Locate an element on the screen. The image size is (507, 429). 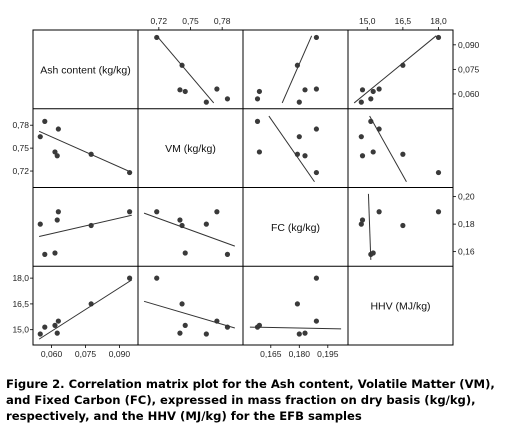
diagonal-label-hhv: HHV (MJ/kg) is located at coordinates (400, 307).